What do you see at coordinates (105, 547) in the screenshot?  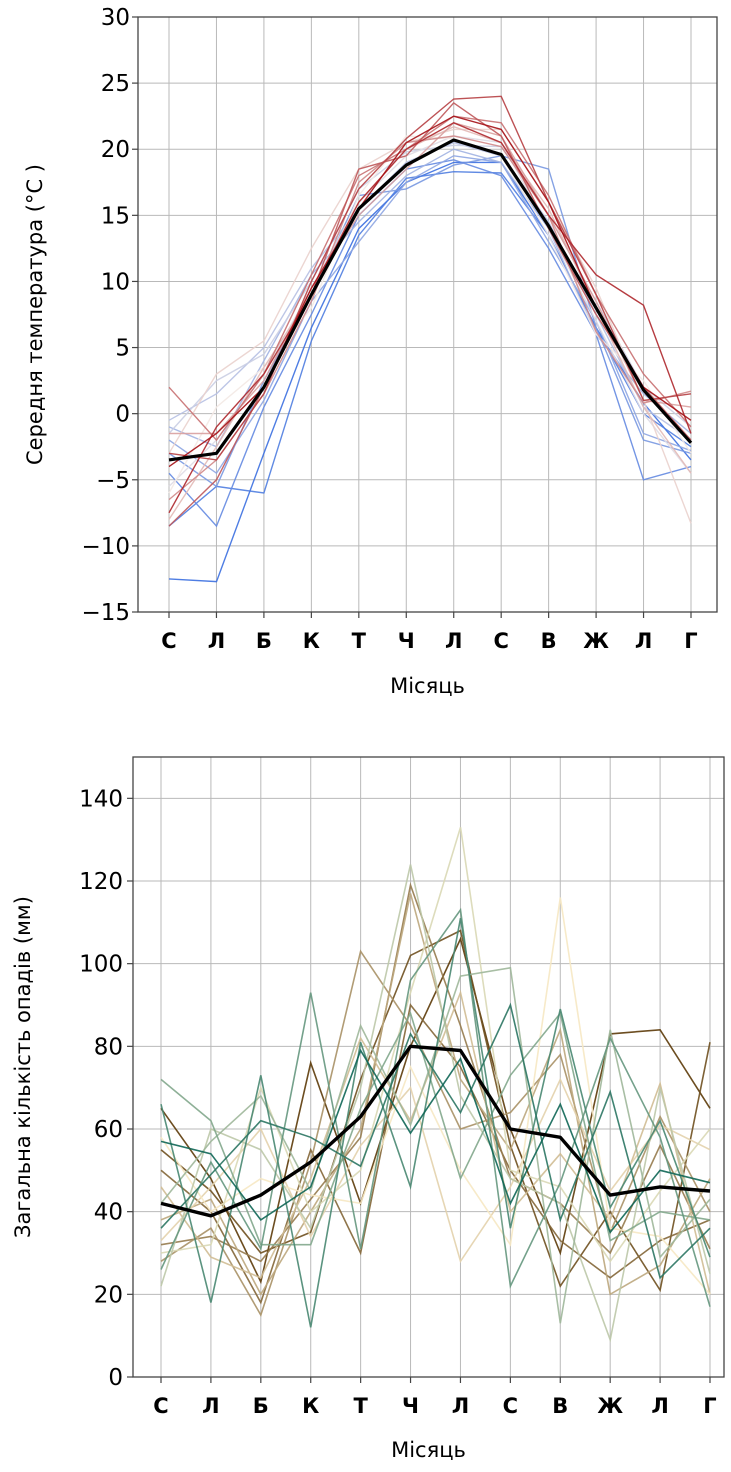 I see `y-tick-label: −10` at bounding box center [105, 547].